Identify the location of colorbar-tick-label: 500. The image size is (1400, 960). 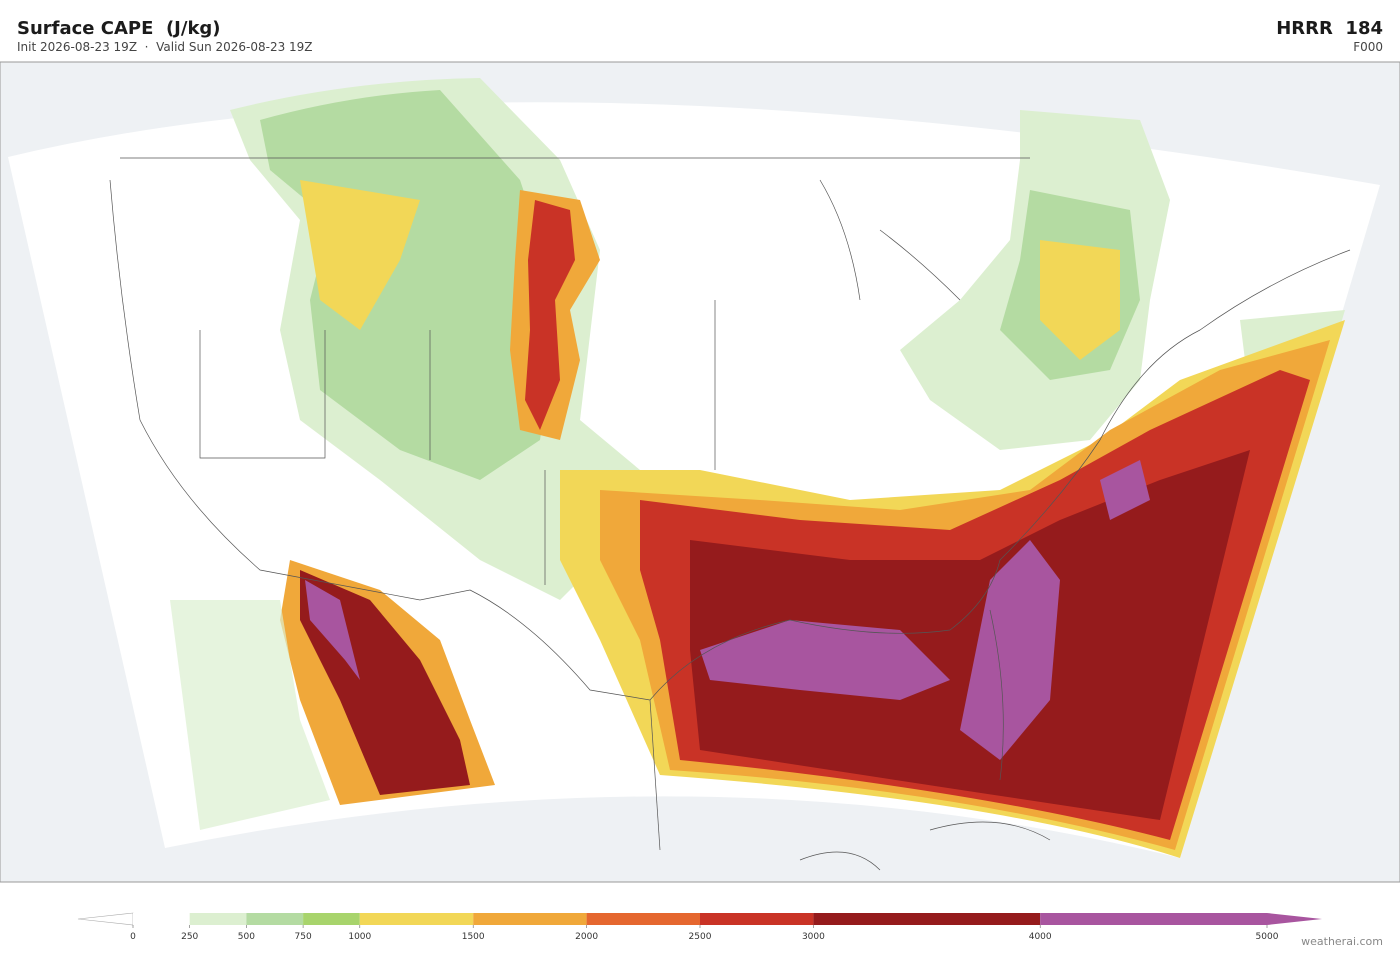
(246, 937).